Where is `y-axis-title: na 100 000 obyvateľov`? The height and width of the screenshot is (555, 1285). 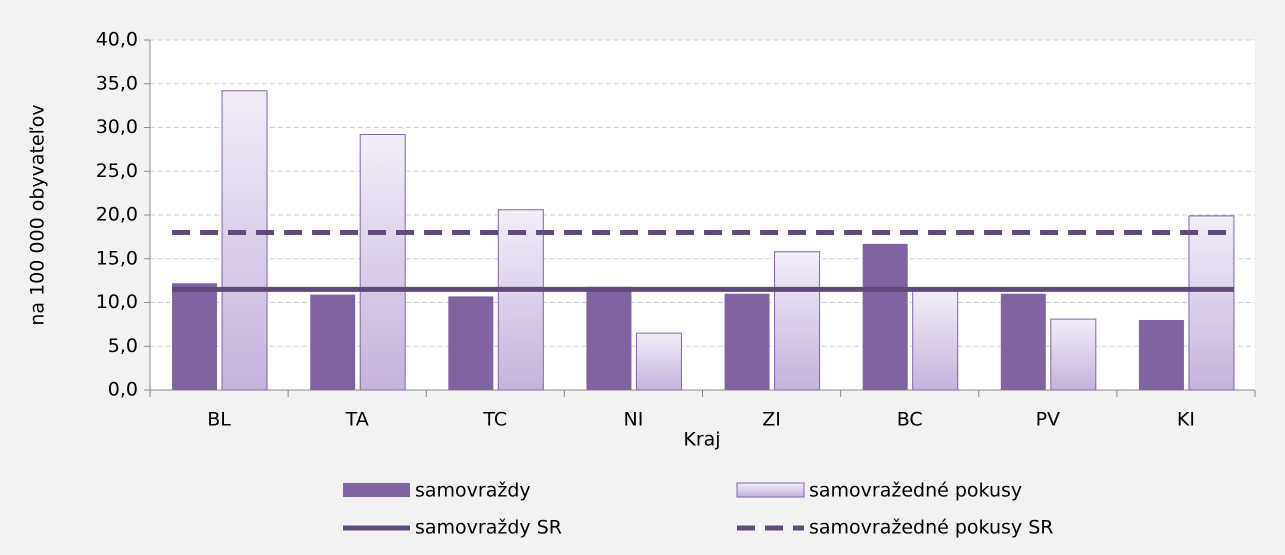
y-axis-title: na 100 000 obyvateľov is located at coordinates (38, 214).